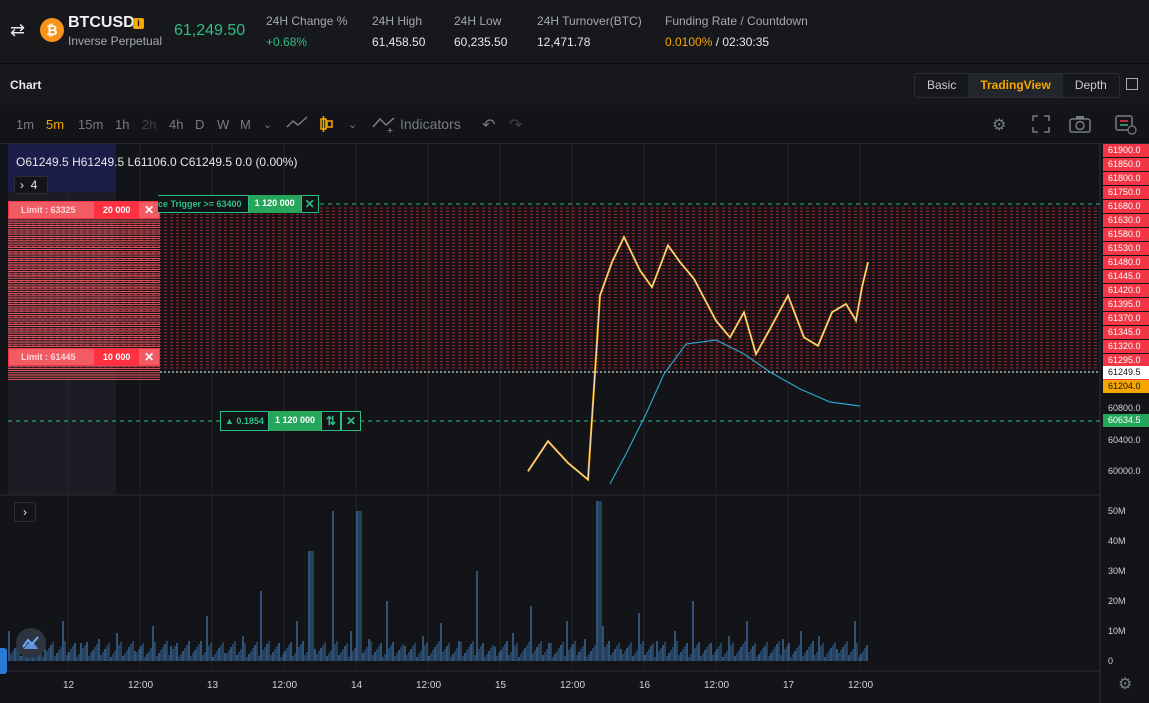 The height and width of the screenshot is (703, 1149). Describe the element at coordinates (1126, 332) in the screenshot. I see `price-axis-label: 61345.0` at that location.